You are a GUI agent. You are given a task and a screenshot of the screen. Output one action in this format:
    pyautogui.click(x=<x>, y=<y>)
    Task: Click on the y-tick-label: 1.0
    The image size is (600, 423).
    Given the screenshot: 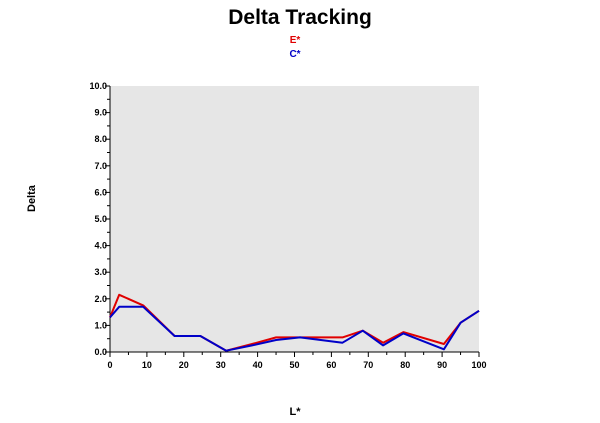 What is the action you would take?
    pyautogui.click(x=100, y=325)
    